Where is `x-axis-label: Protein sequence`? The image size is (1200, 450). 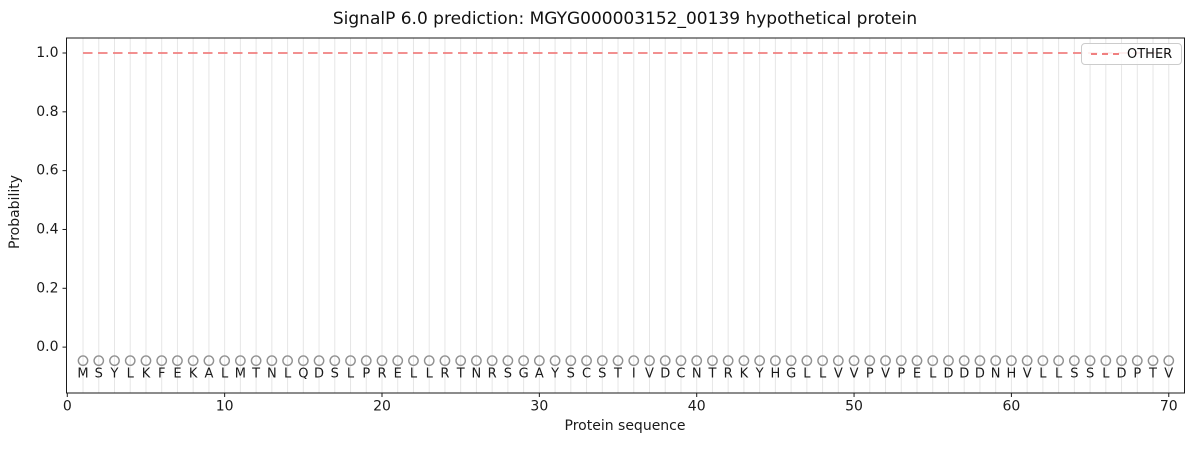
x-axis-label: Protein sequence is located at coordinates (625, 426).